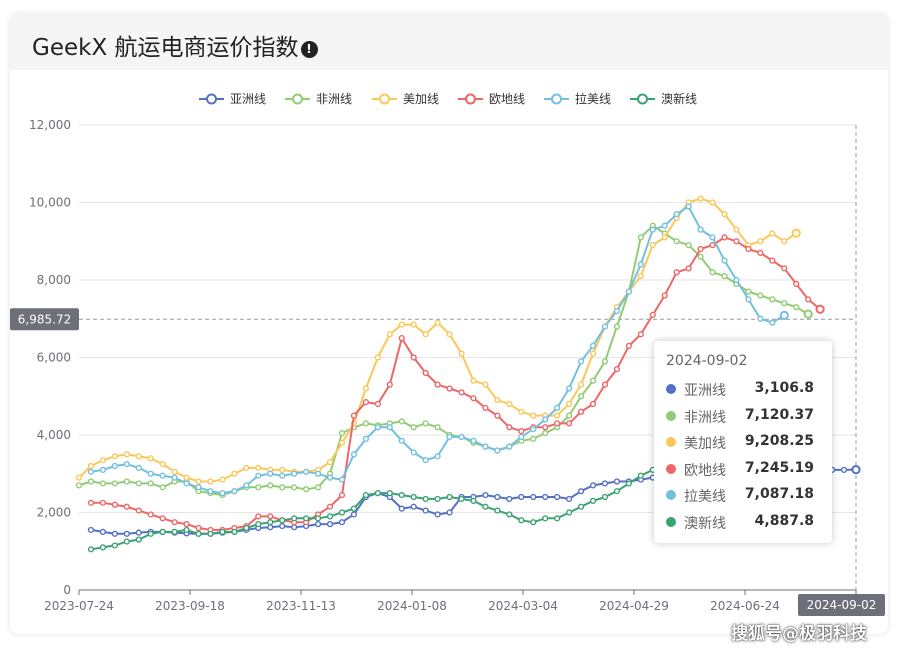 This screenshot has width=900, height=648. I want to click on exclamation-circle-icon: !, so click(309, 49).